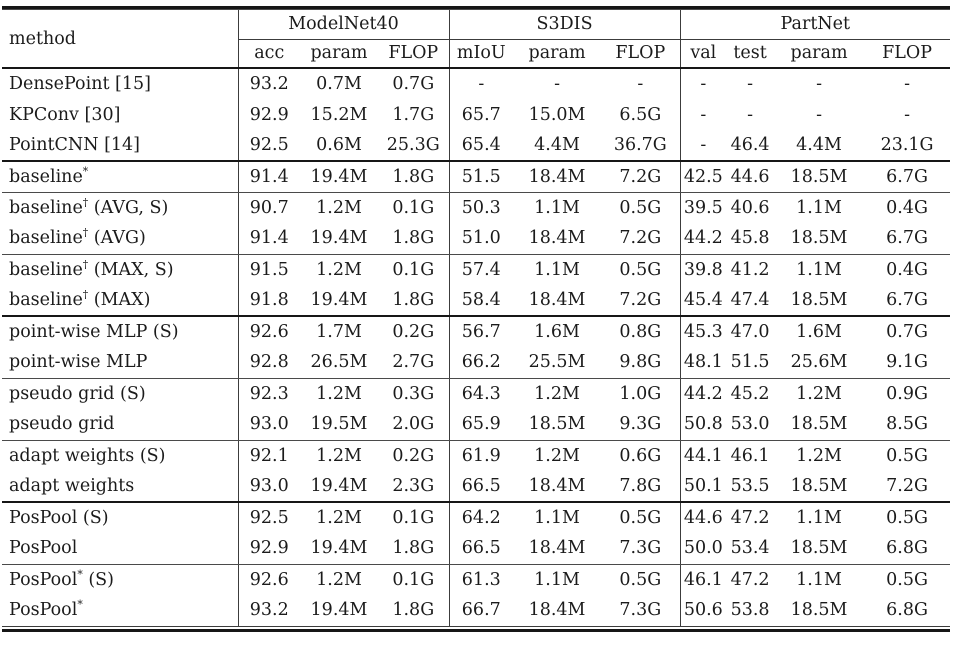  I want to click on data-cell: 45.3, so click(703, 332).